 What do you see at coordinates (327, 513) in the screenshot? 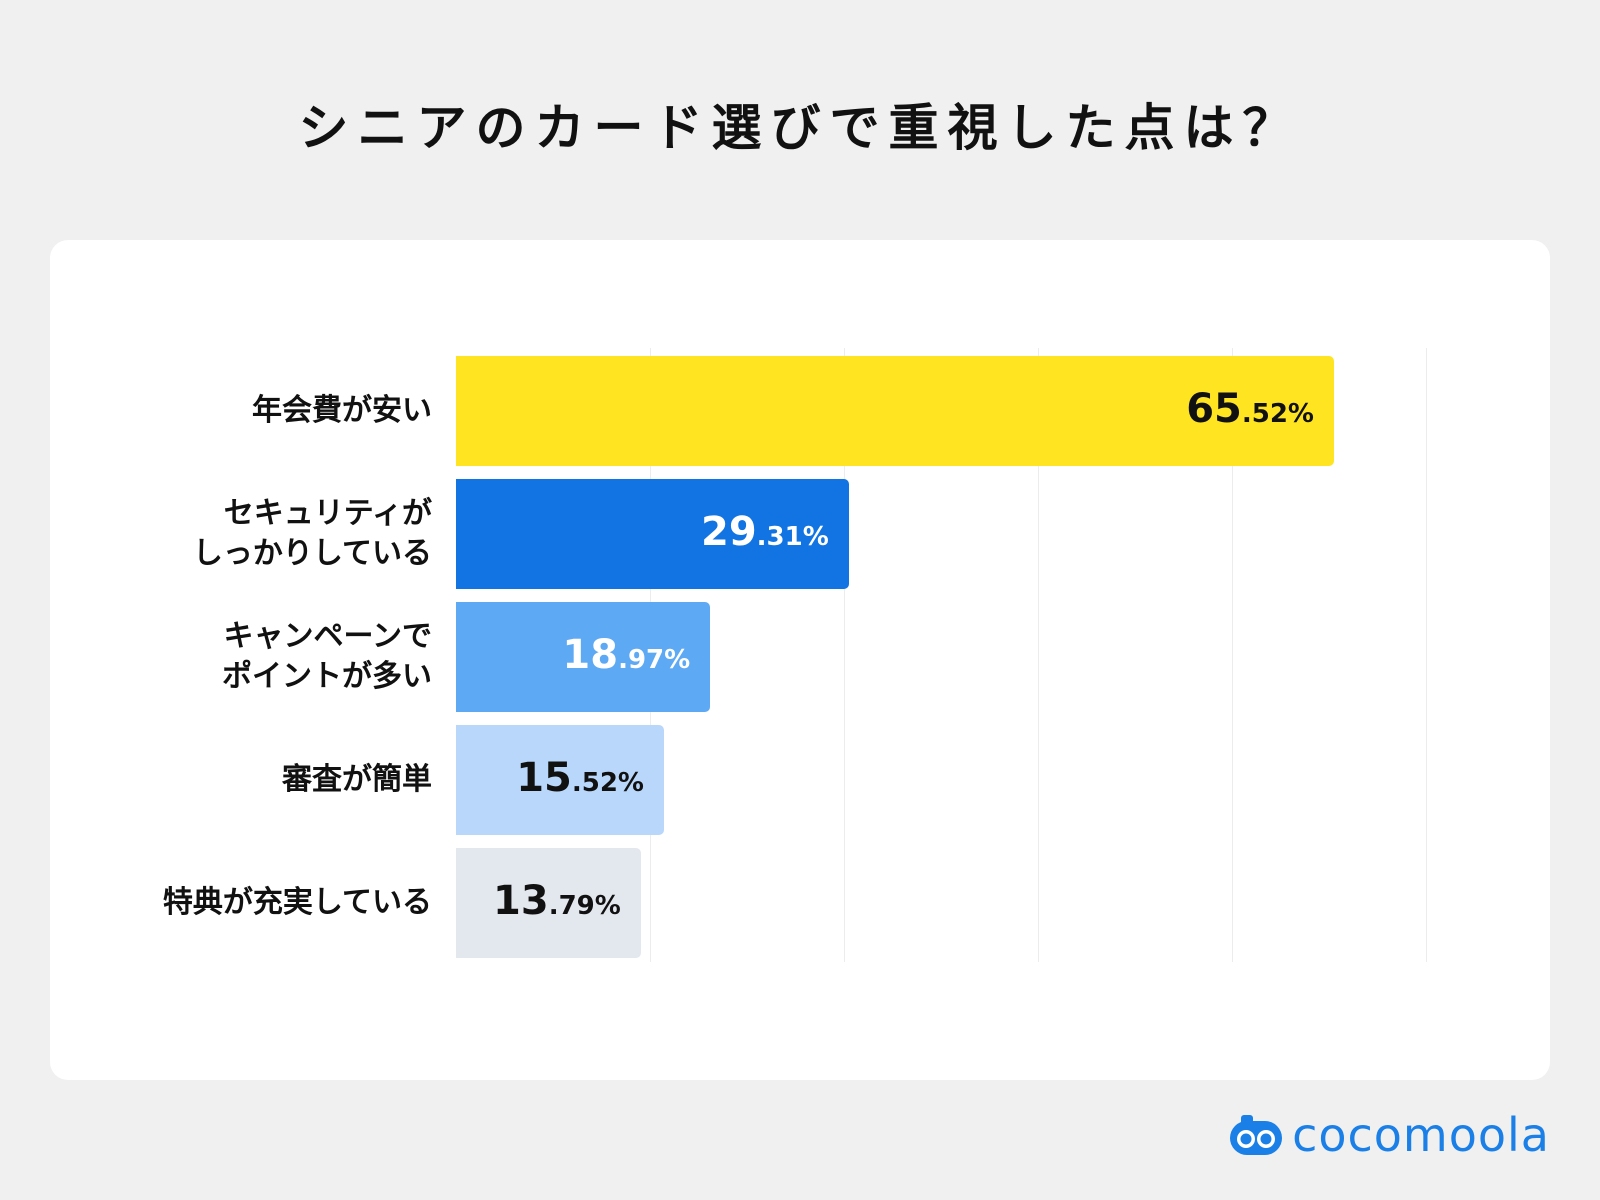
I see `category-label-line: セキュリティが` at bounding box center [327, 513].